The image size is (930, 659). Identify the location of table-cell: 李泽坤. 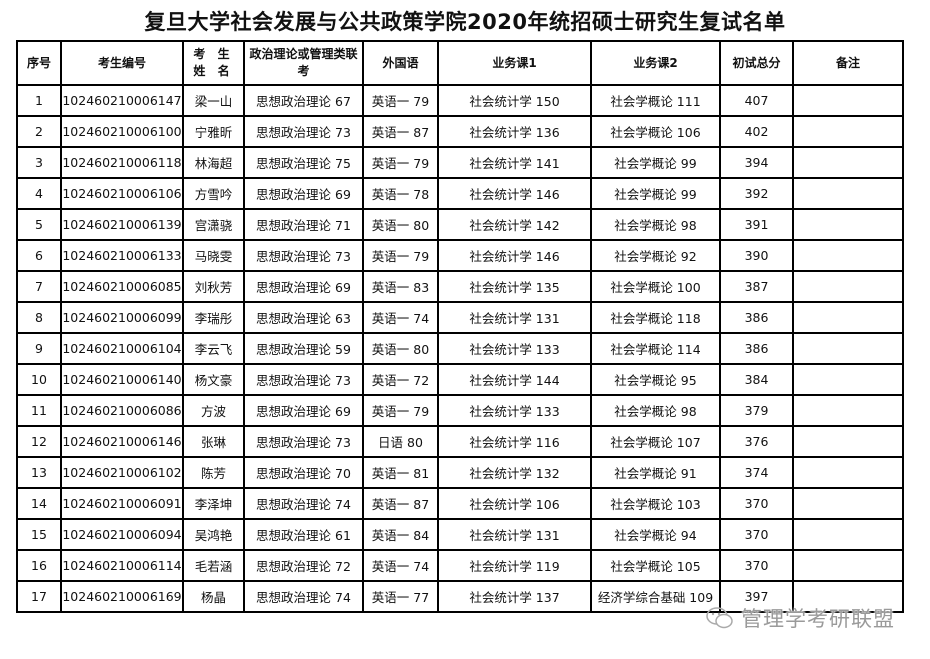
(213, 503).